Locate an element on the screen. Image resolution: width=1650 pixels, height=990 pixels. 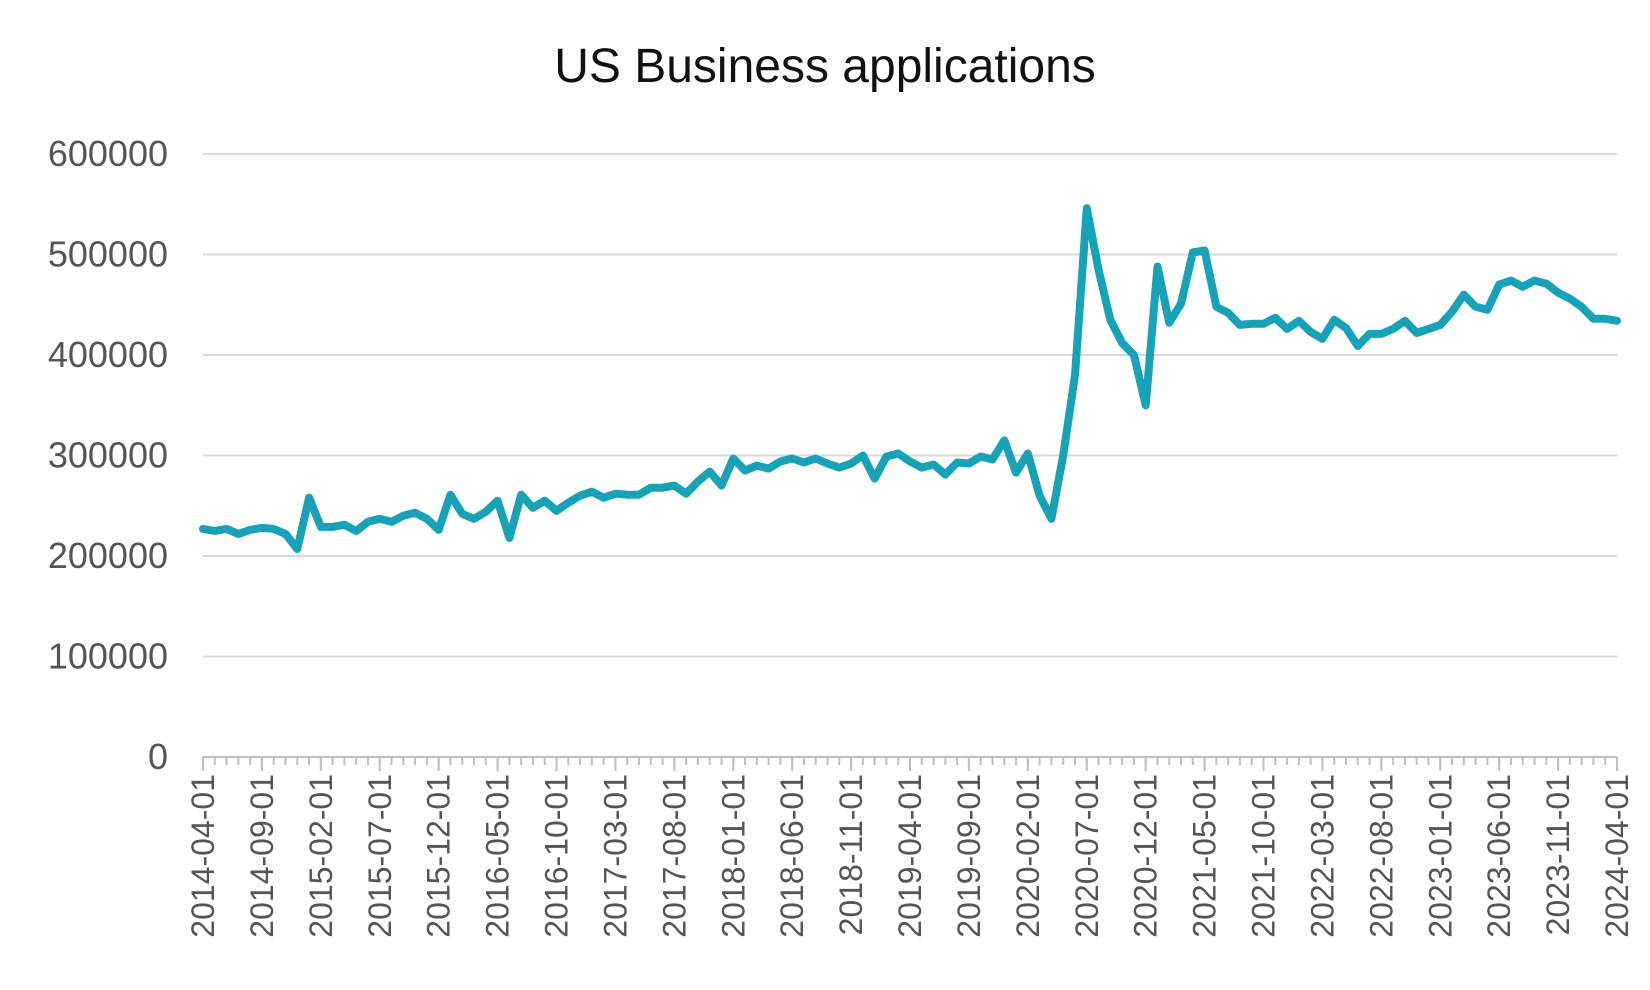
x-tick-label: 2015-12-01 is located at coordinates (439, 856).